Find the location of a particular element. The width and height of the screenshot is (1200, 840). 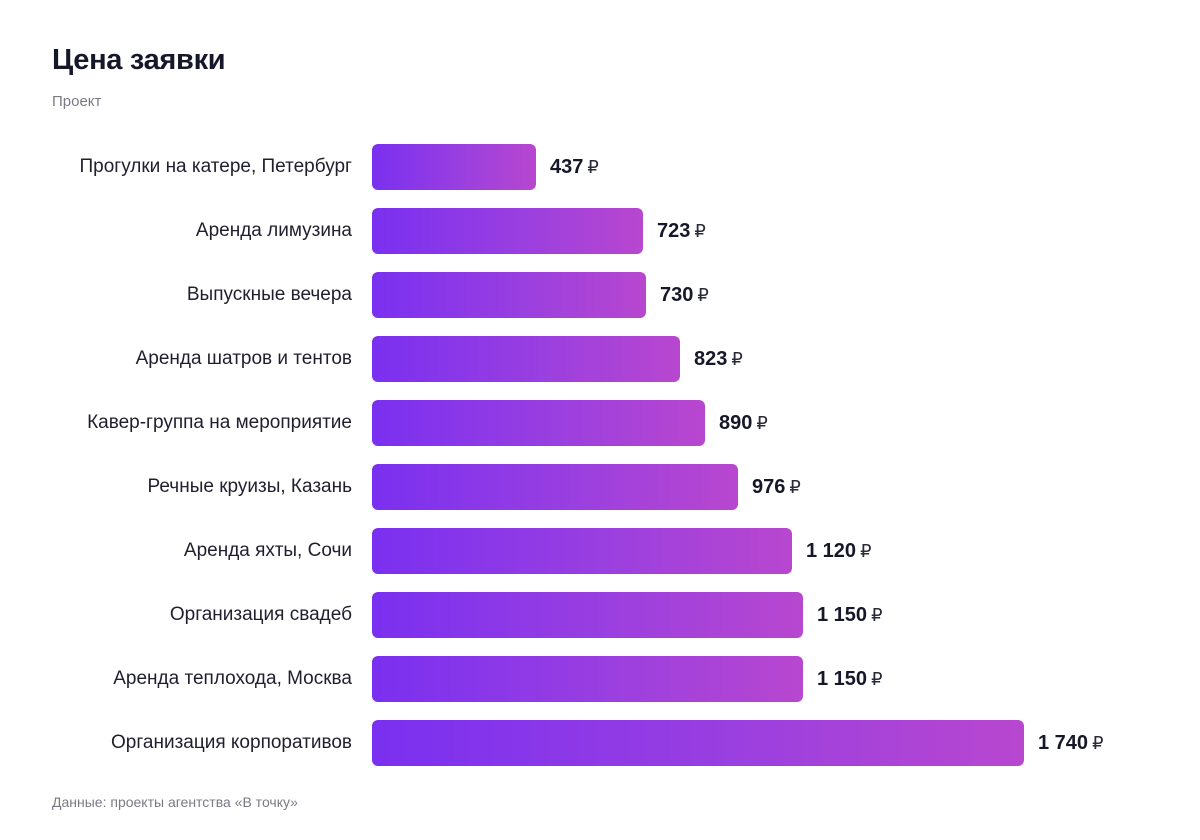

value-number: 730 is located at coordinates (677, 295).